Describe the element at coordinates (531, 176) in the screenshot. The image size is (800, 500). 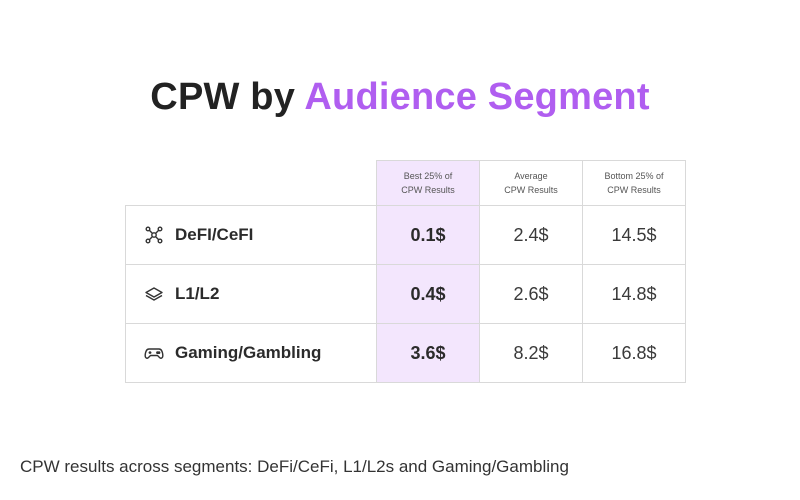
I see `column-header-line1: Average` at that location.